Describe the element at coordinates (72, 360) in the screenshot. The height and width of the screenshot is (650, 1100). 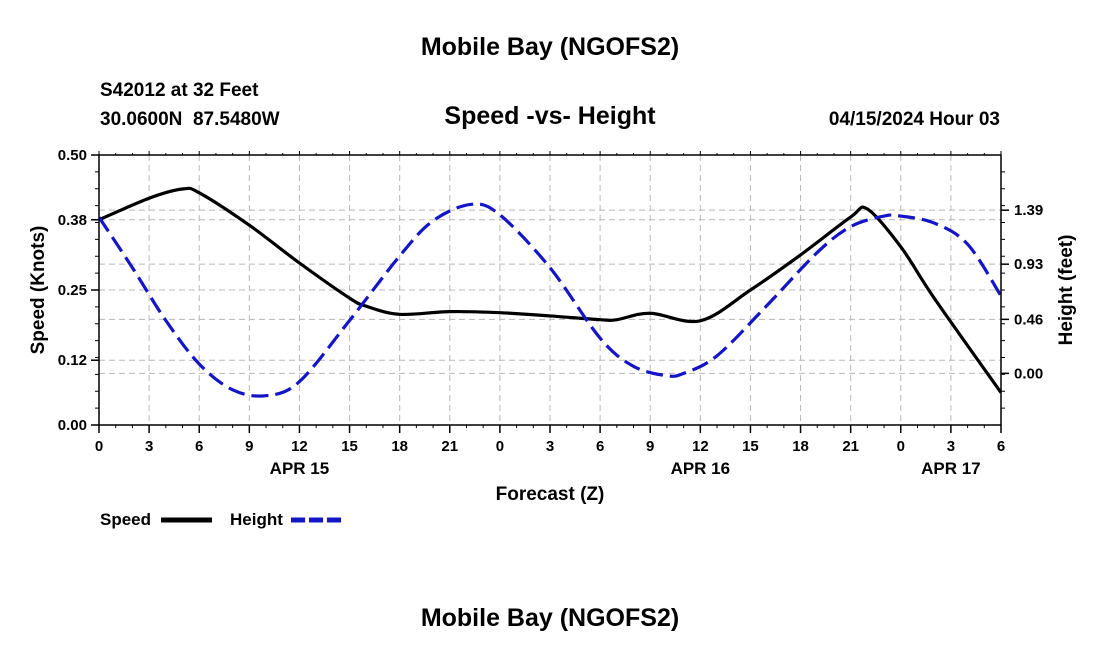
I see `y-left-tick-label: 0.12` at that location.